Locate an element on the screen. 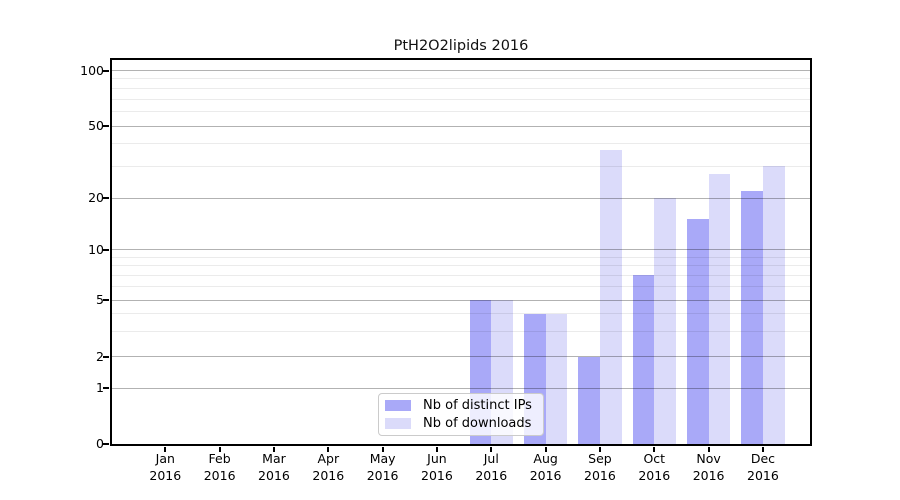  chart-title: PtH2O2lipids 2016 is located at coordinates (461, 46).